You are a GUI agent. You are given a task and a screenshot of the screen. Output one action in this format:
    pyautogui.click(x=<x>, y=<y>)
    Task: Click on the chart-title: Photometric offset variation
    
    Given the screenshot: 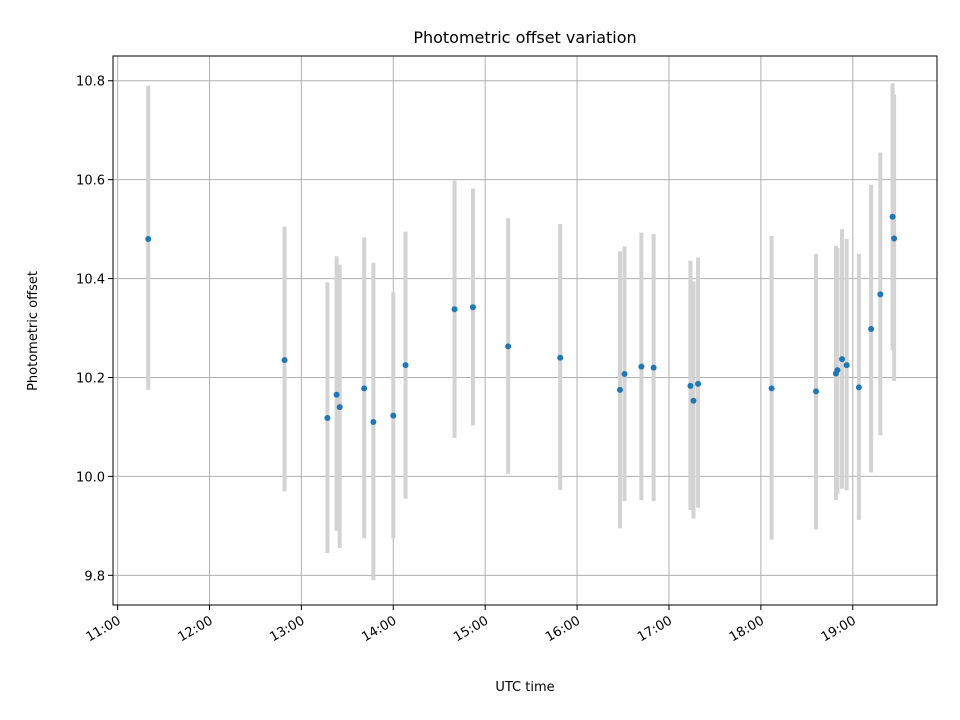 What is the action you would take?
    pyautogui.click(x=524, y=37)
    